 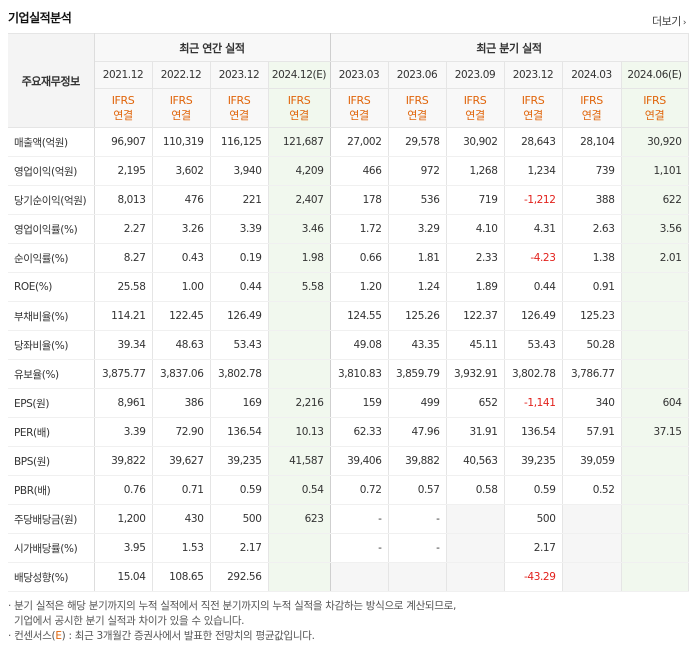 I want to click on row-label: 유보율(%), so click(x=51, y=374).